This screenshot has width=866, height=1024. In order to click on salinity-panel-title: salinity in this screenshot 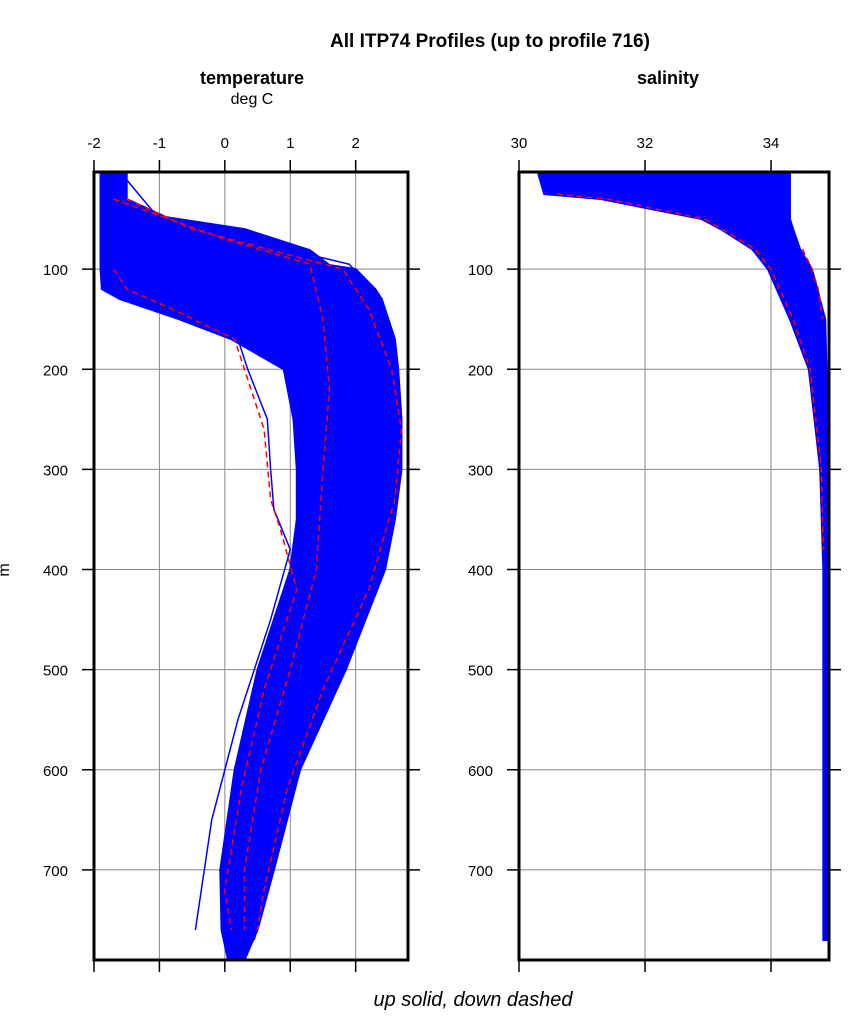, I will do `click(668, 78)`.